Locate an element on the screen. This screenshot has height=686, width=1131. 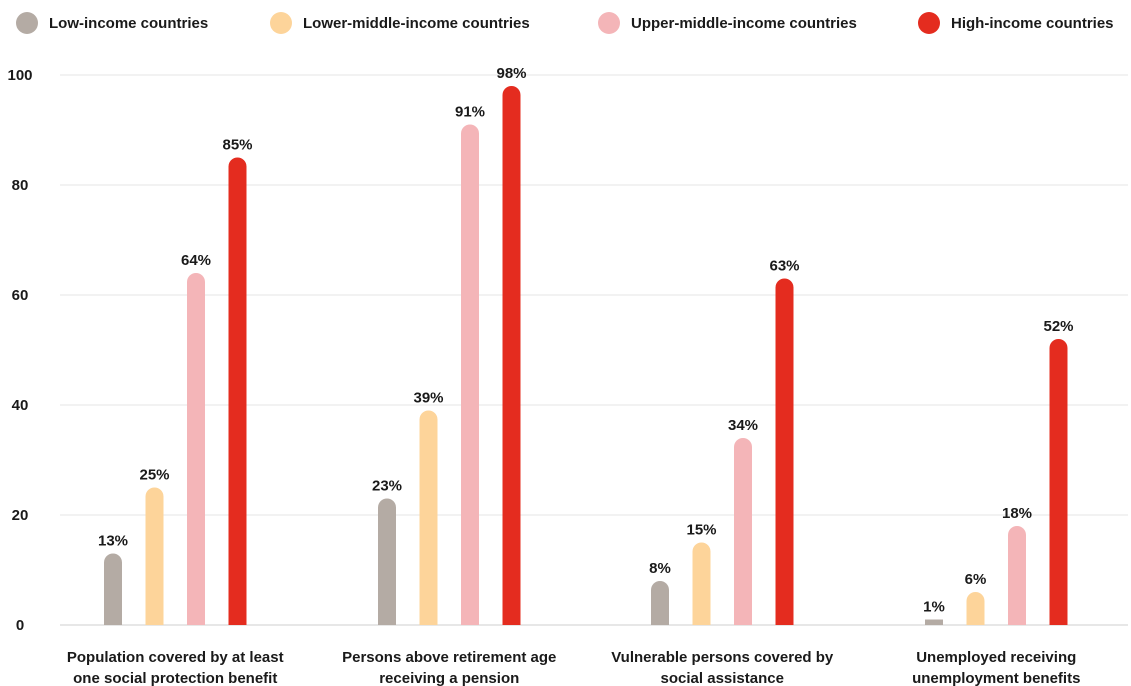
bar-series0-cat2 is located at coordinates (660, 603).